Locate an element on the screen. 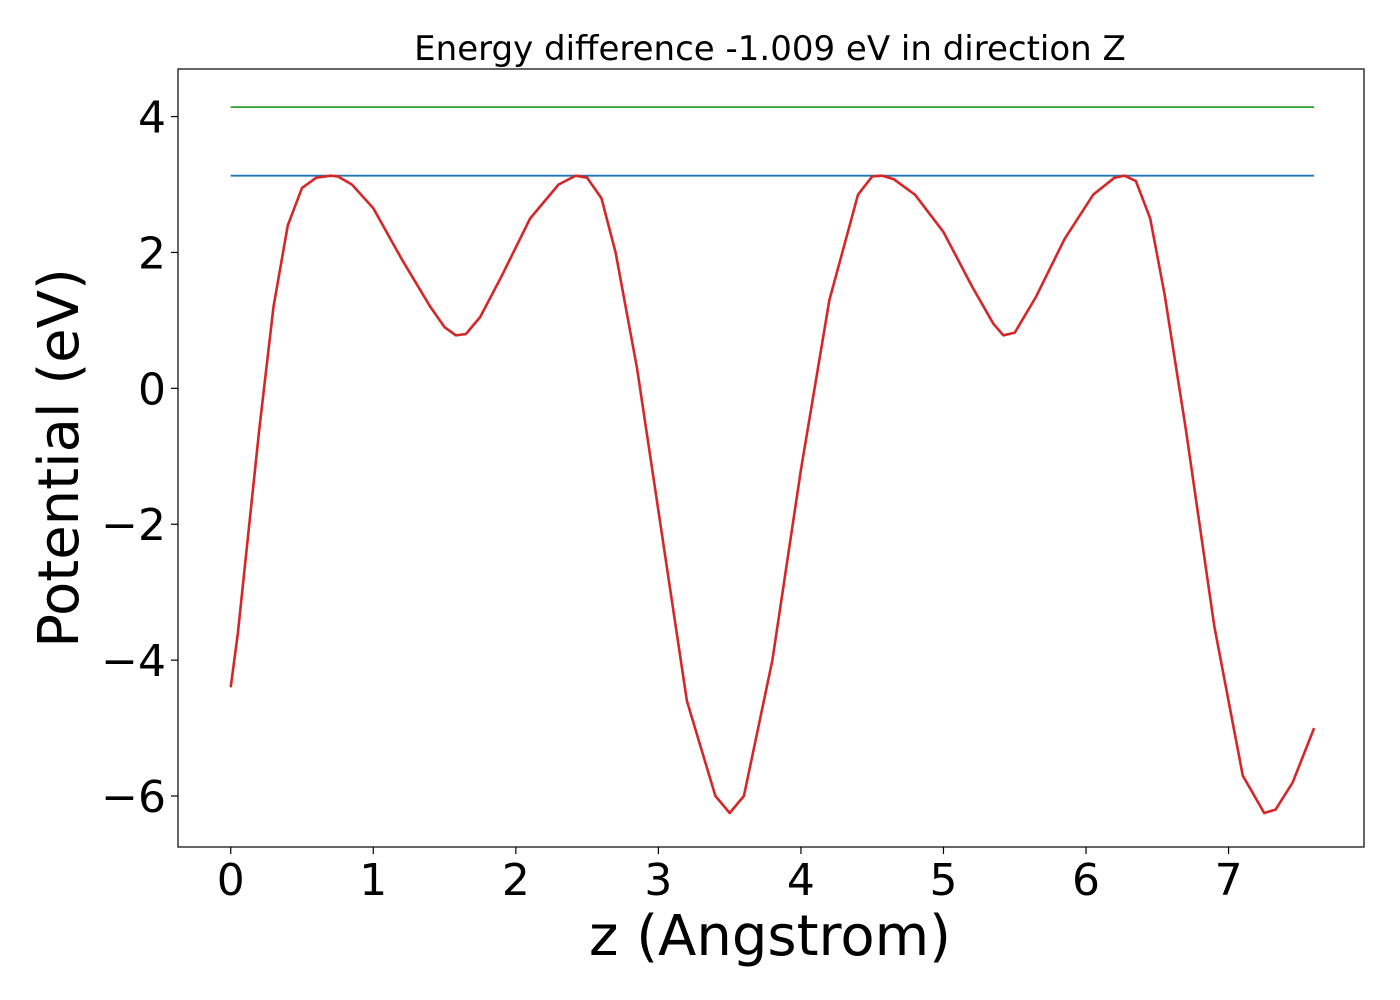  y-tick-label: 2 is located at coordinates (152, 253).